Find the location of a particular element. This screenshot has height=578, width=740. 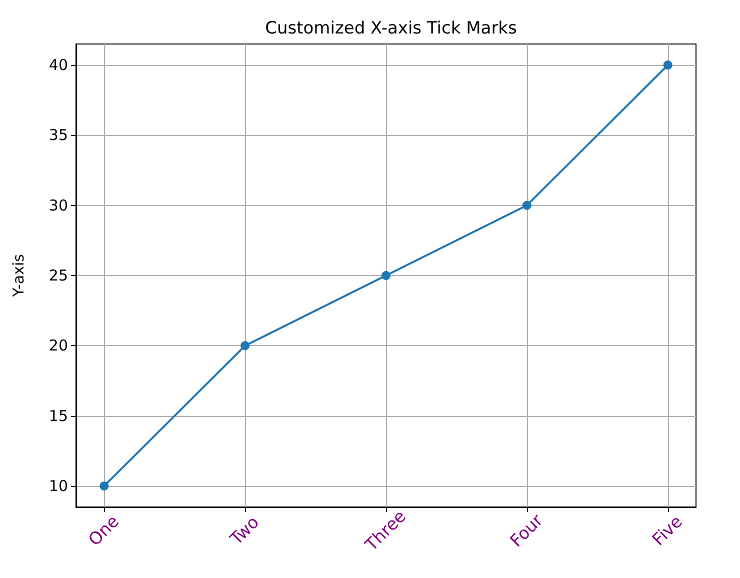

y-tick-label: 35 is located at coordinates (58, 135).